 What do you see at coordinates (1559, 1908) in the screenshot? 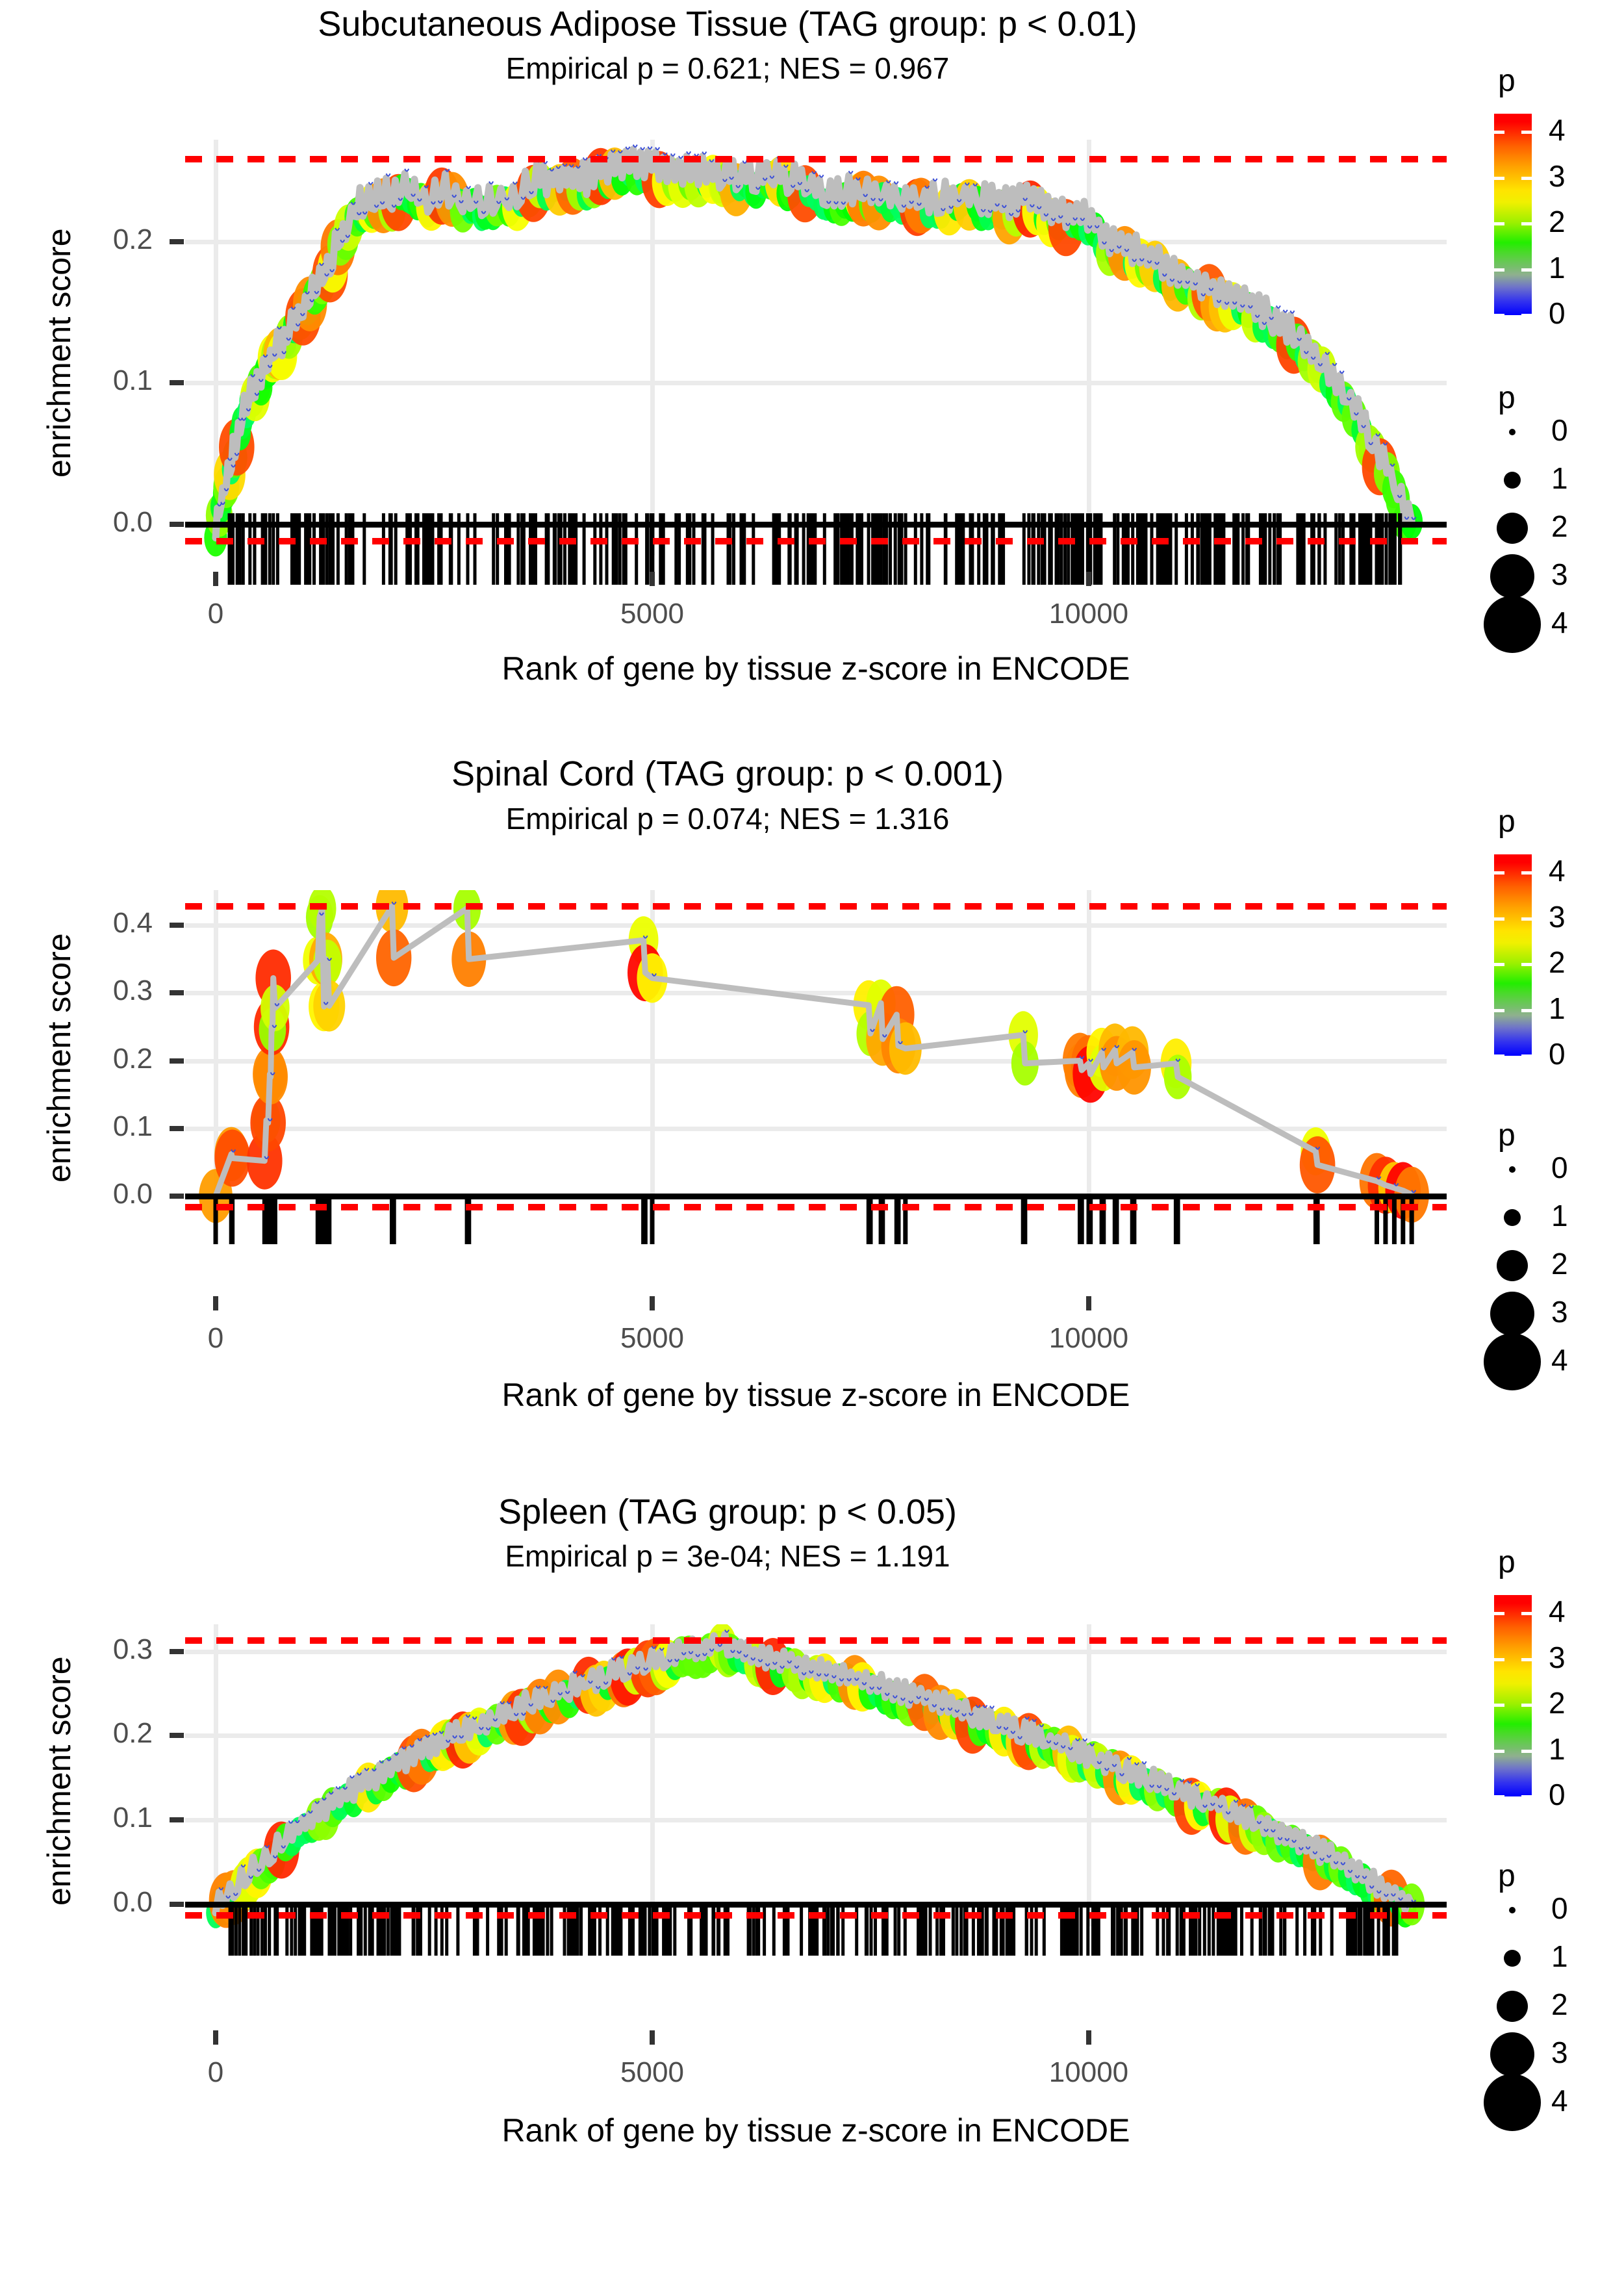
I see `size-legend-label-0: 0` at bounding box center [1559, 1908].